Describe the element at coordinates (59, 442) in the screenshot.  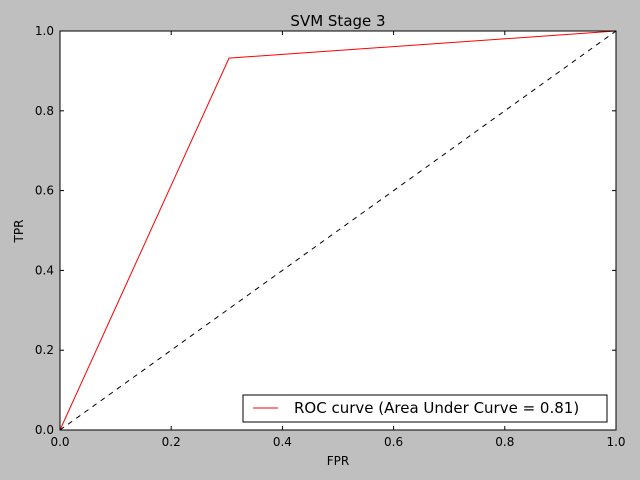
I see `x-tick-label: 0.0` at that location.